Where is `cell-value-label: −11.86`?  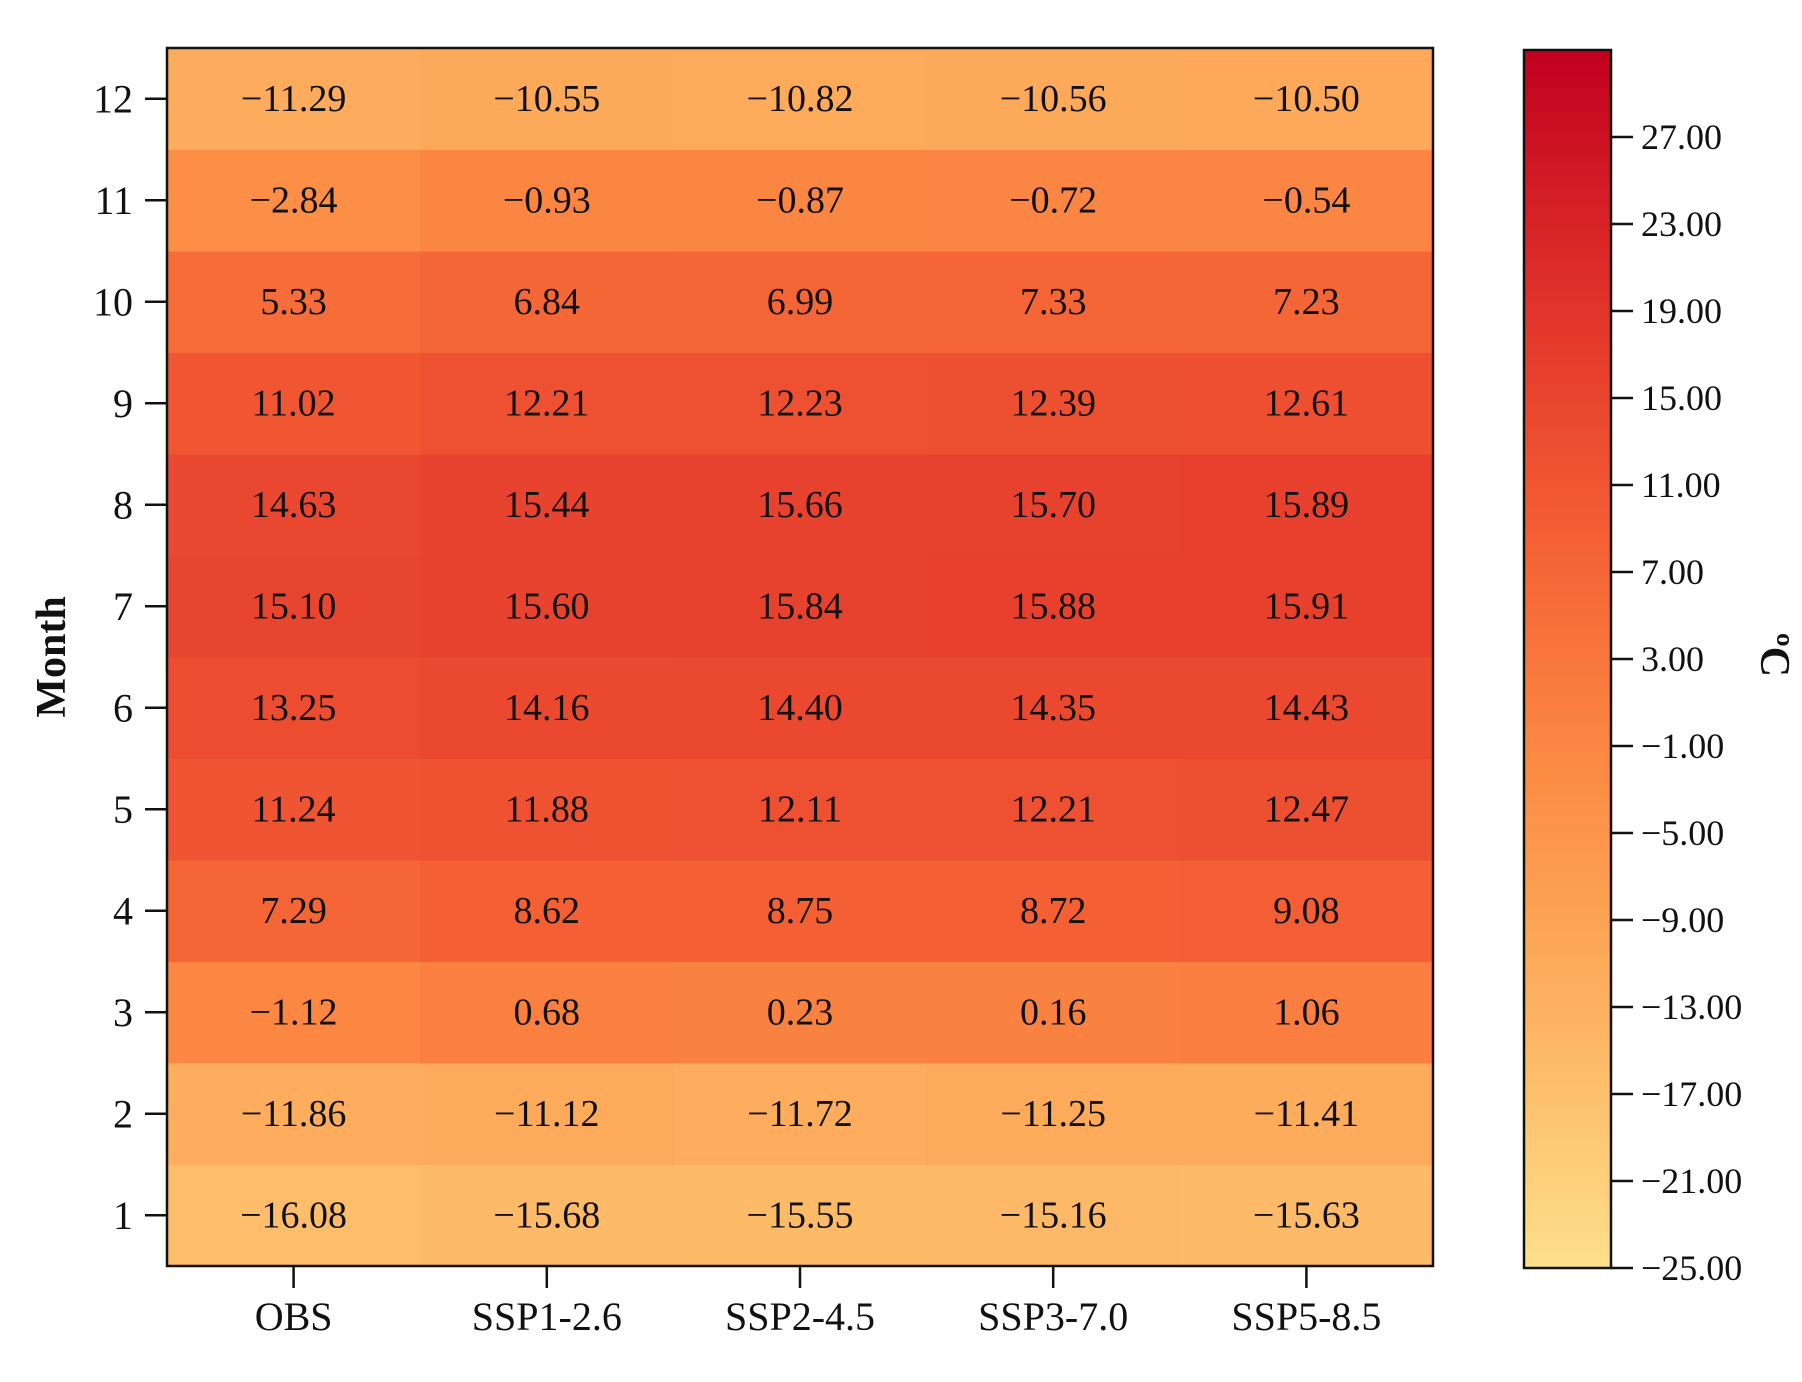 cell-value-label: −11.86 is located at coordinates (294, 1114).